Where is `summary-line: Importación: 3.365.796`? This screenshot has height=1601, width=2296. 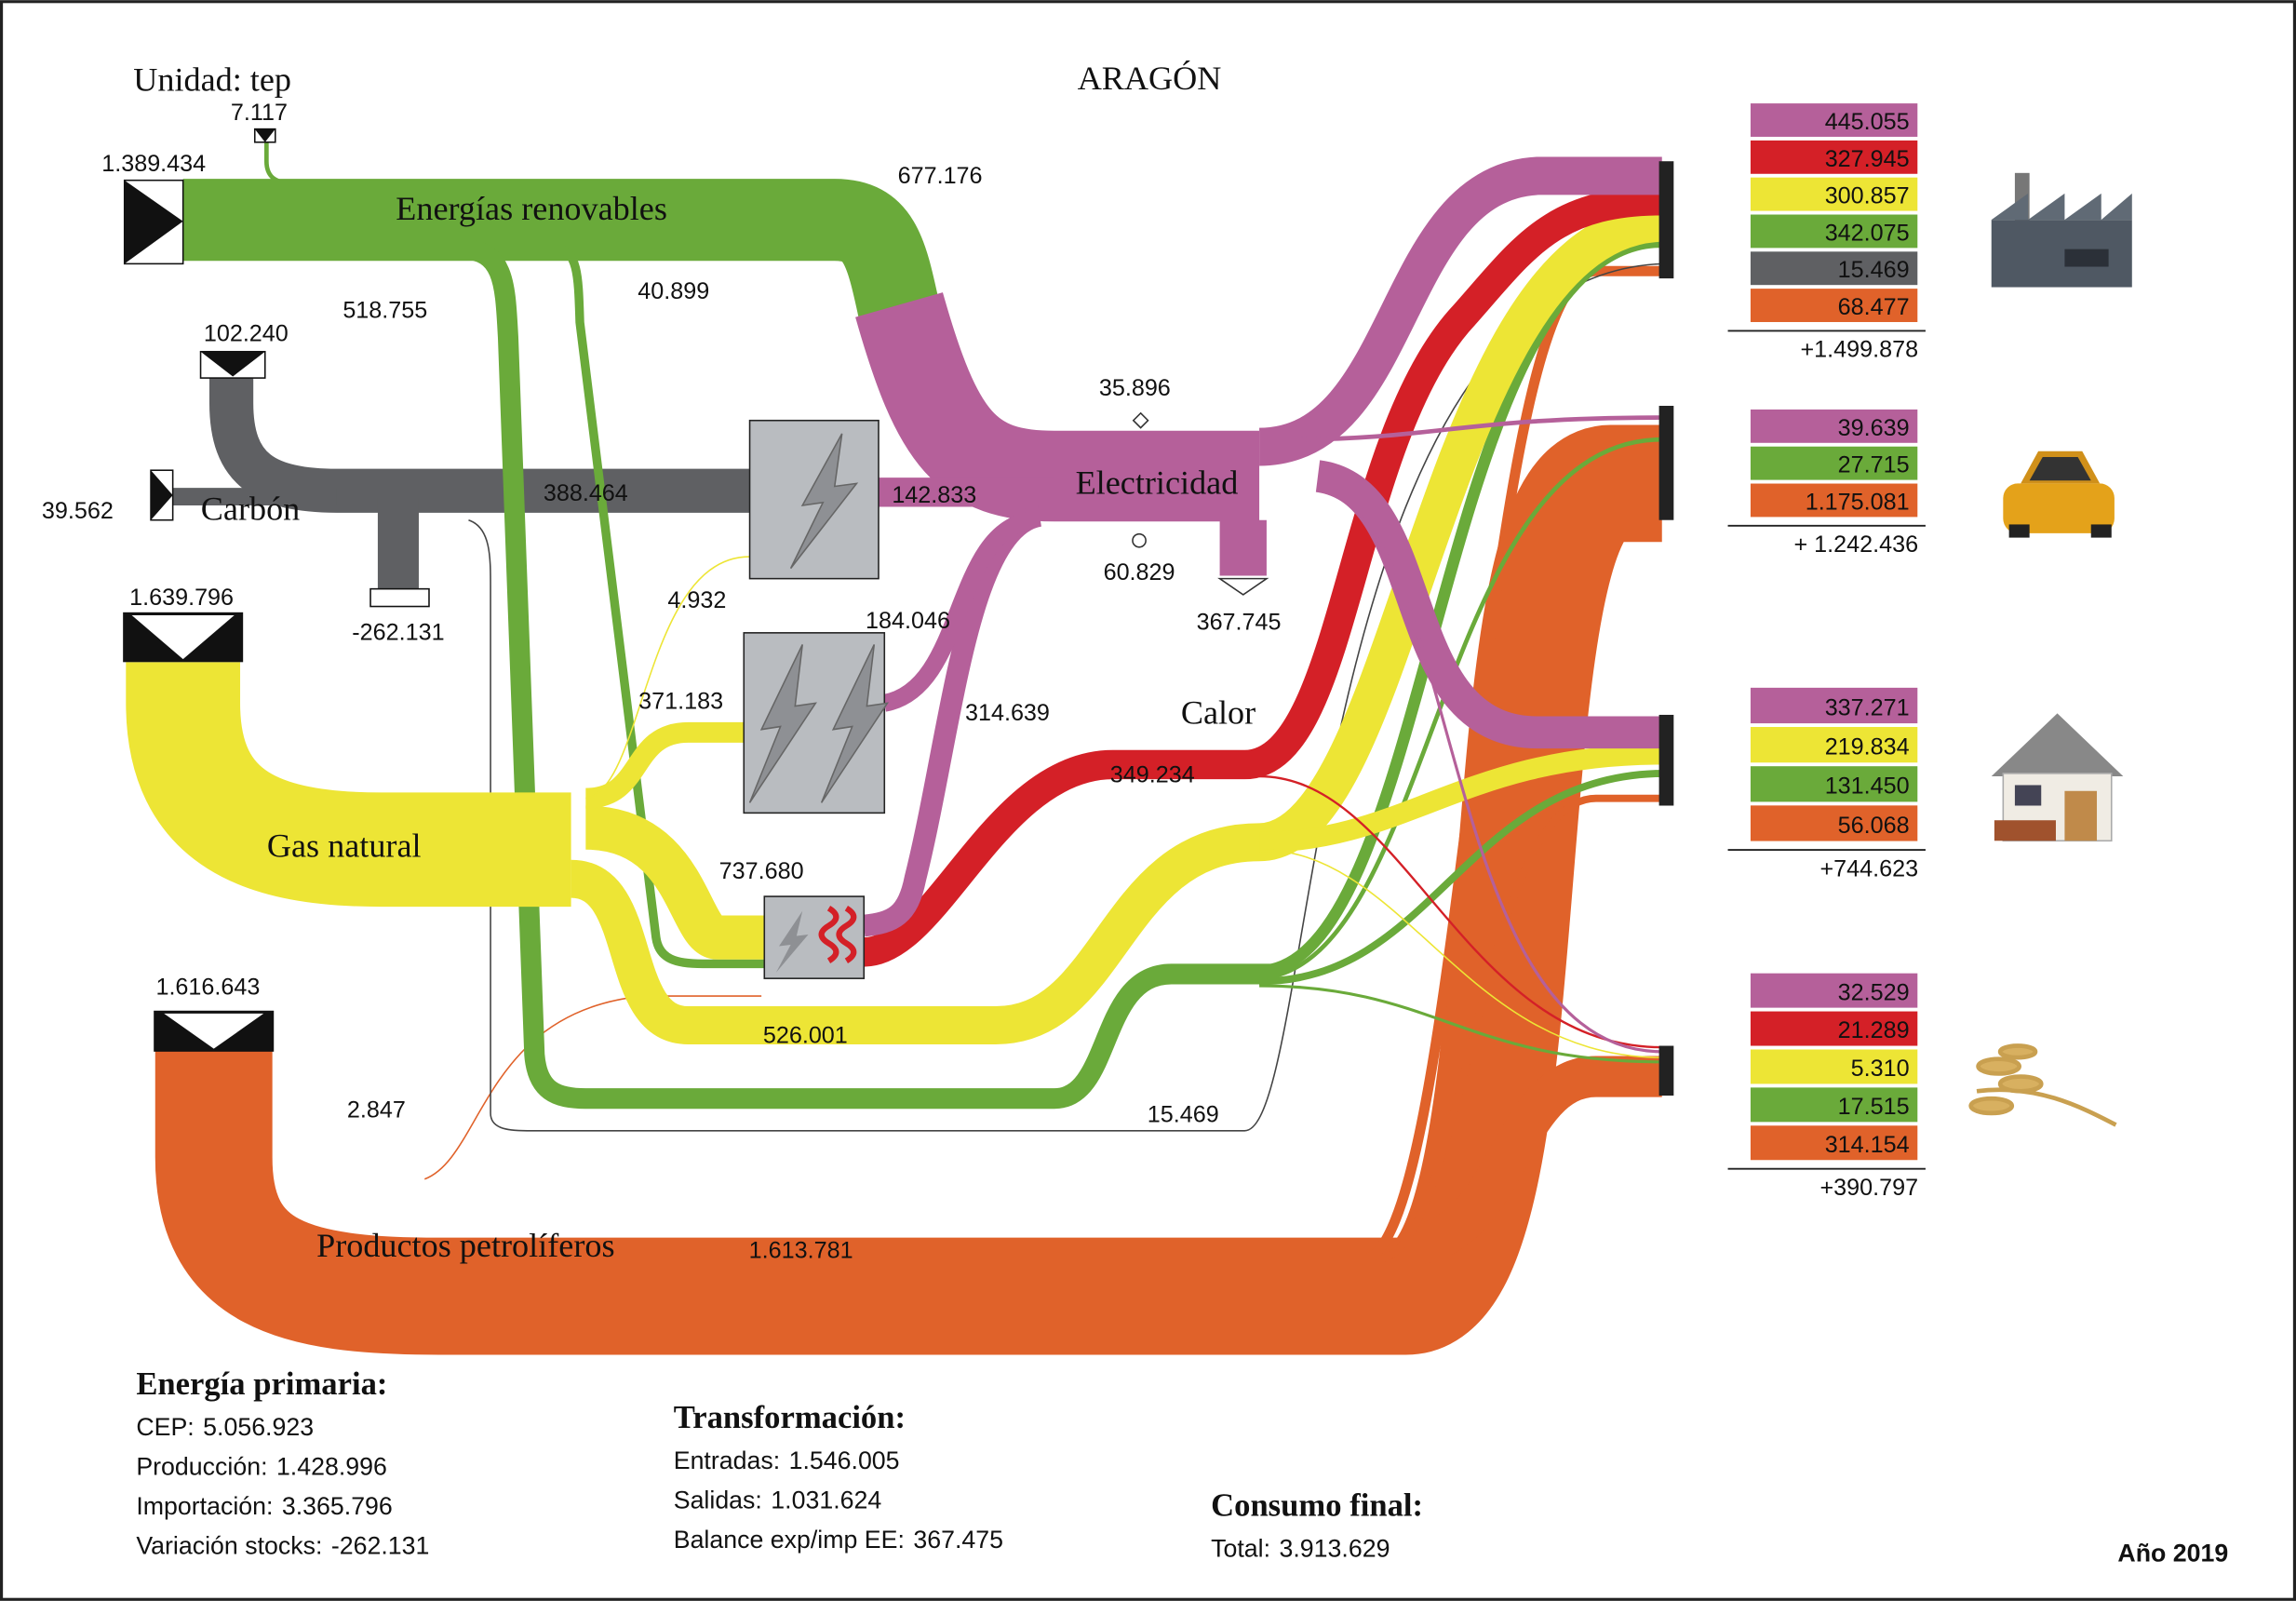 summary-line: Importación: 3.365.796 is located at coordinates (264, 1506).